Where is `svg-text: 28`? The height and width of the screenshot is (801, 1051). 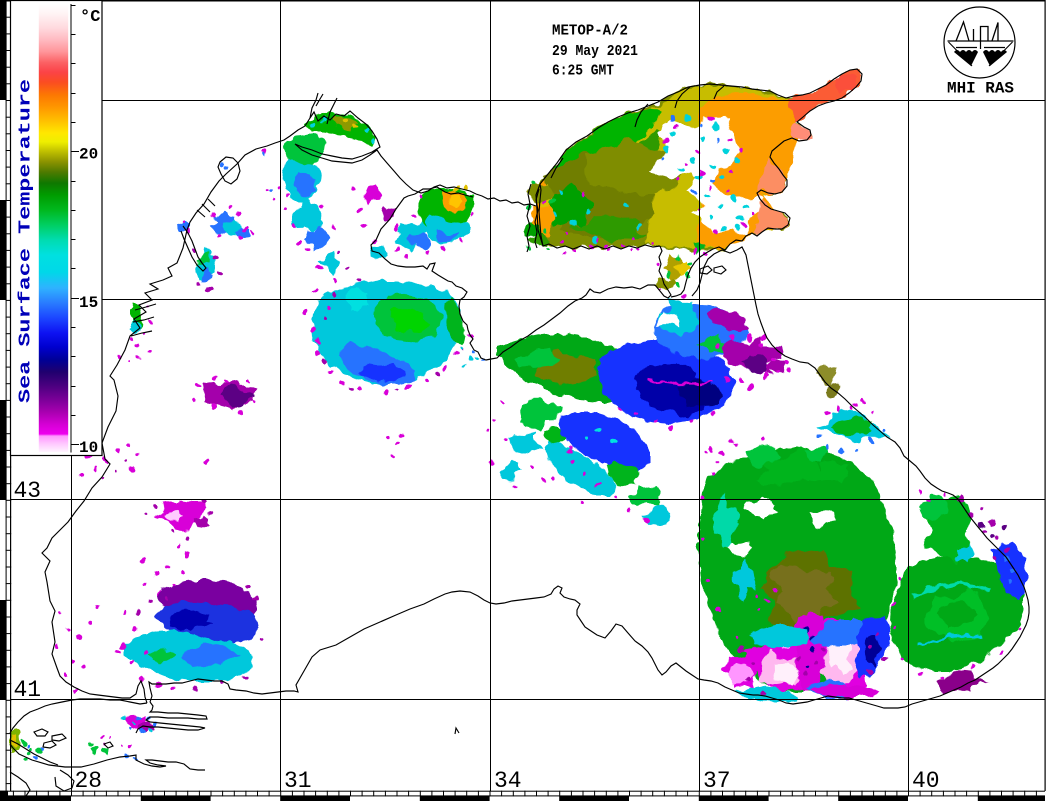 svg-text: 28 is located at coordinates (89, 781).